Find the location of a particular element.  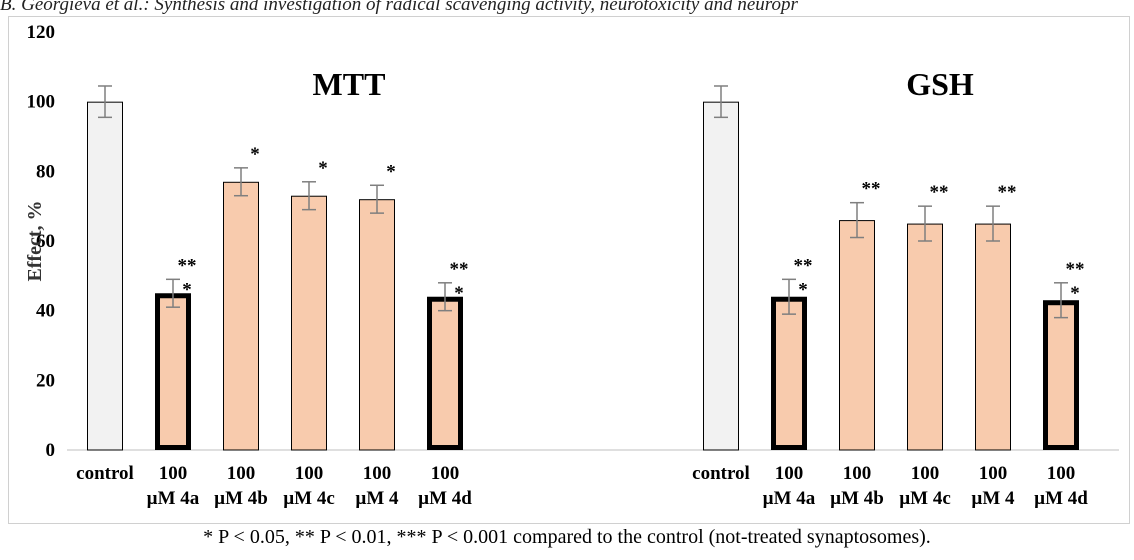

significance-gsh-3: ** is located at coordinates (939, 192).